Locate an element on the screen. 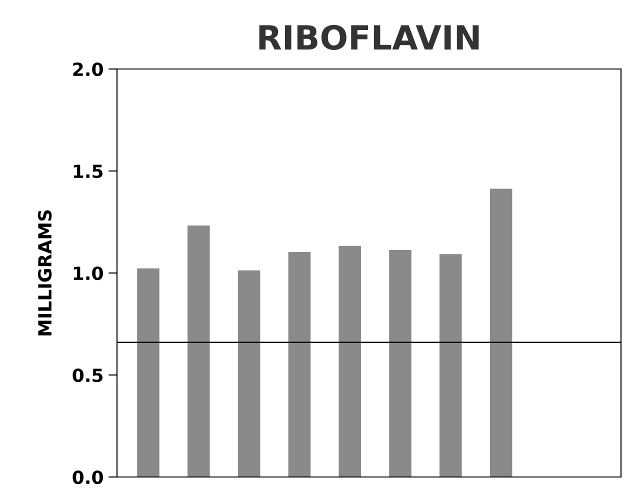 Image resolution: width=631 pixels, height=491 pixels. y-tick-label: 1.5 is located at coordinates (88, 171).